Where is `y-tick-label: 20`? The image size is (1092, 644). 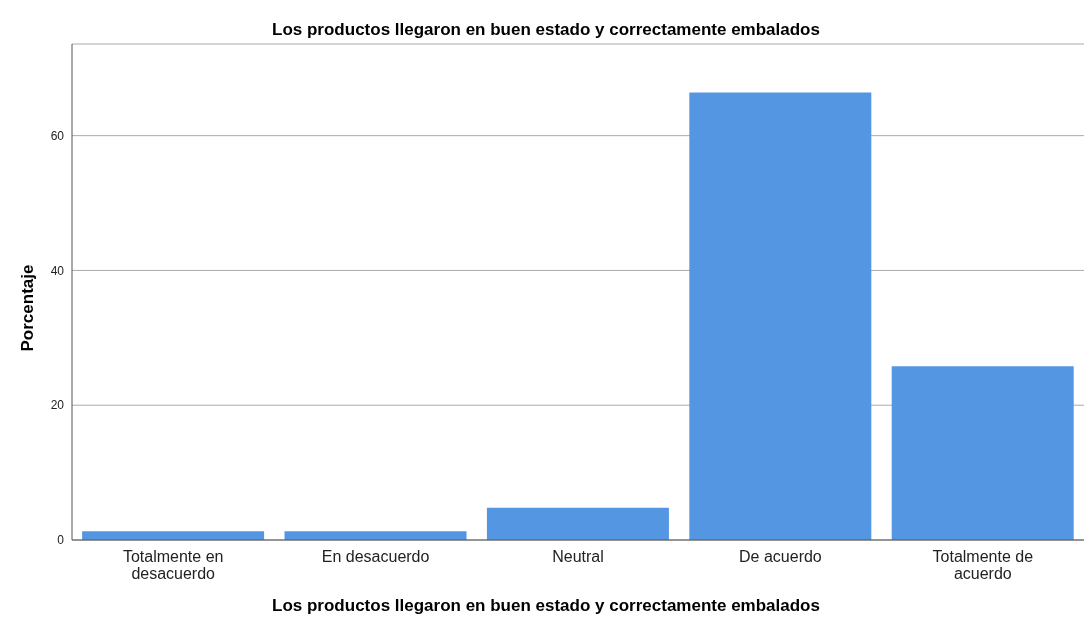
y-tick-label: 20 is located at coordinates (57, 405).